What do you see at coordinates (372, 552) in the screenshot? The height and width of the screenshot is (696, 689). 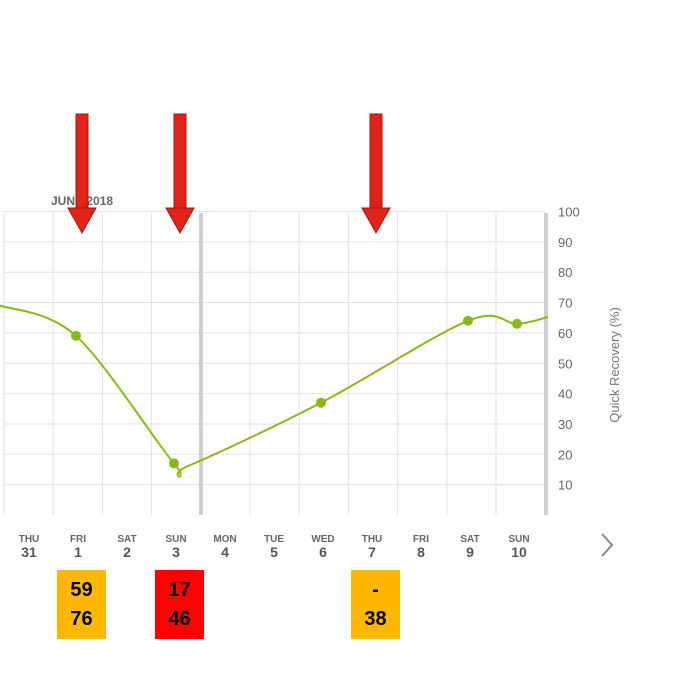 I see `x-tick-date: 7` at bounding box center [372, 552].